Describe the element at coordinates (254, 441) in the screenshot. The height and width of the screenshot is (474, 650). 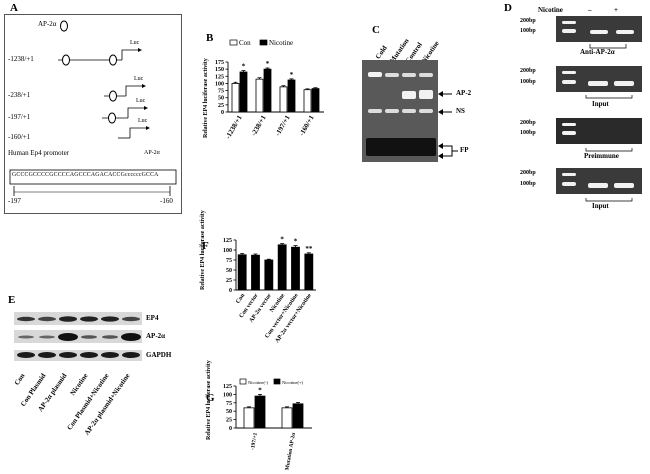
I see `x-tick-label: -197/+1` at that location.